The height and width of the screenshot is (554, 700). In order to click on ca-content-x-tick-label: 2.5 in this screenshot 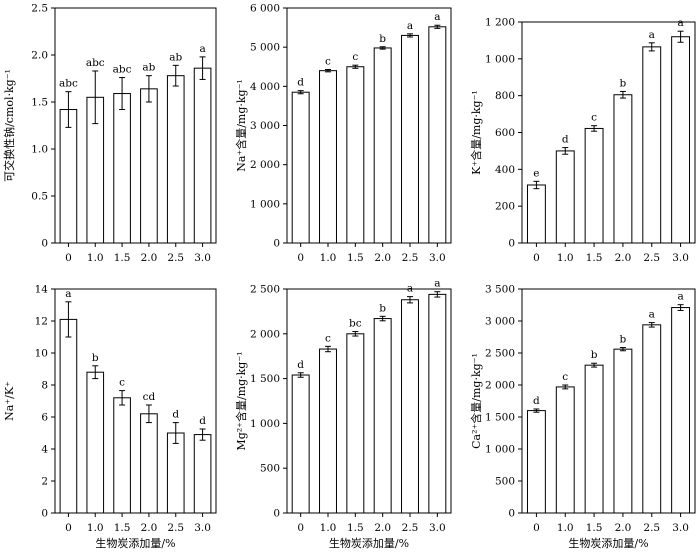, I will do `click(651, 528)`.